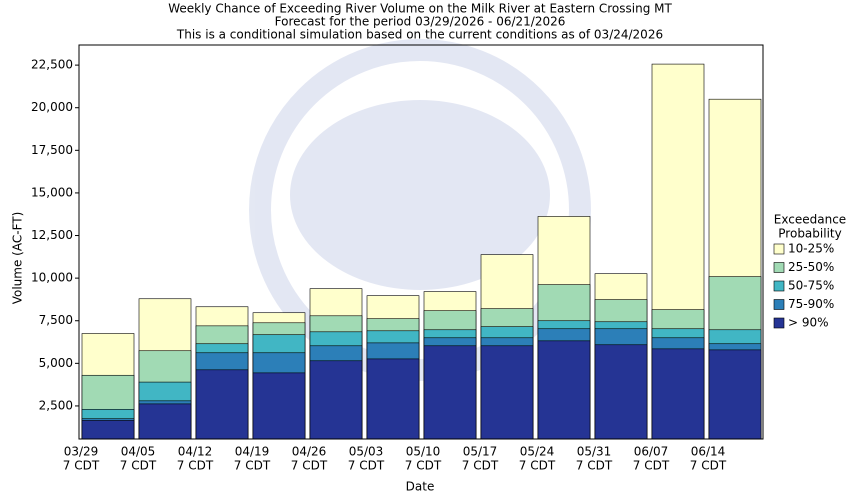 The height and width of the screenshot is (500, 850). Describe the element at coordinates (18, 258) in the screenshot. I see `y-axis-label: Volume (AC-FT)` at that location.